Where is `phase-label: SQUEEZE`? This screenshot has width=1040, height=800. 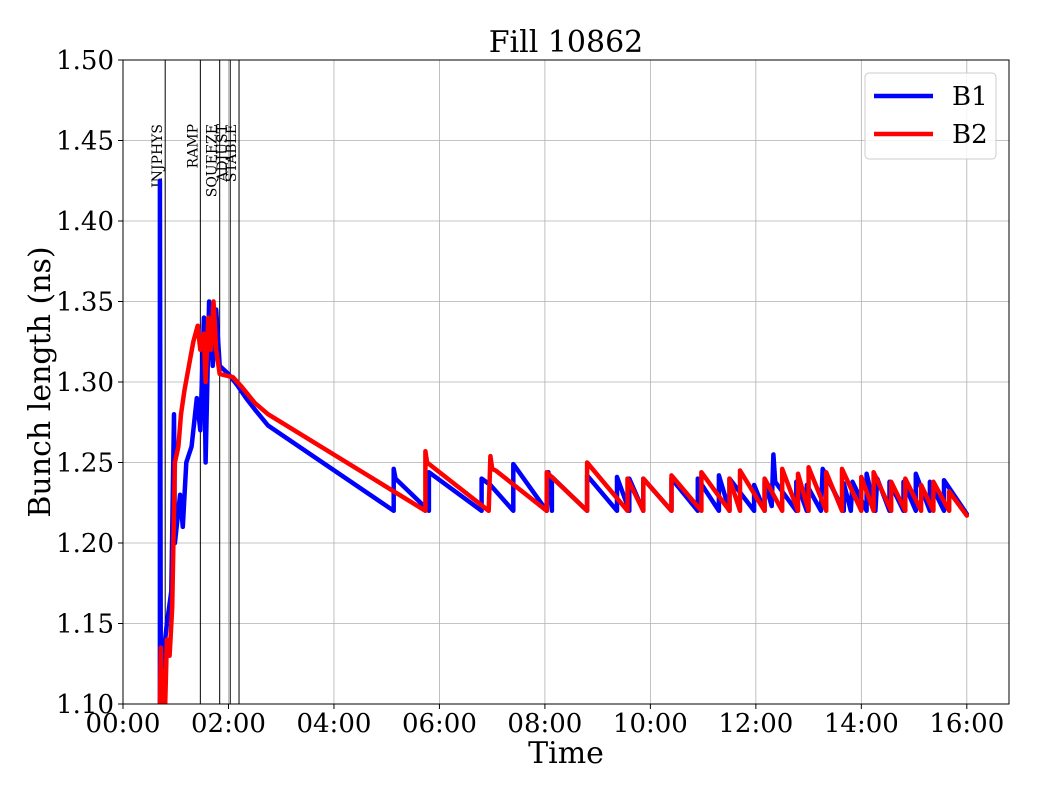 phase-label: SQUEEZE is located at coordinates (213, 160).